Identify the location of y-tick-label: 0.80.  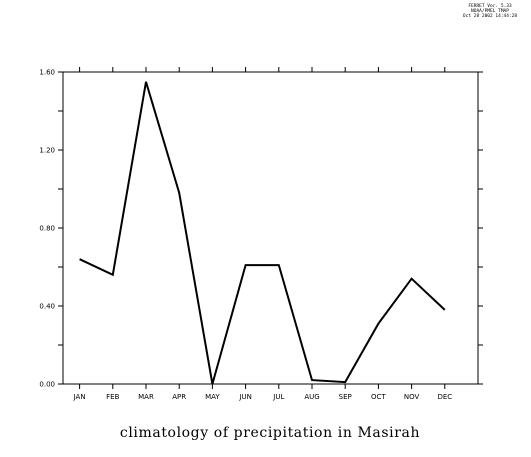
(47, 229).